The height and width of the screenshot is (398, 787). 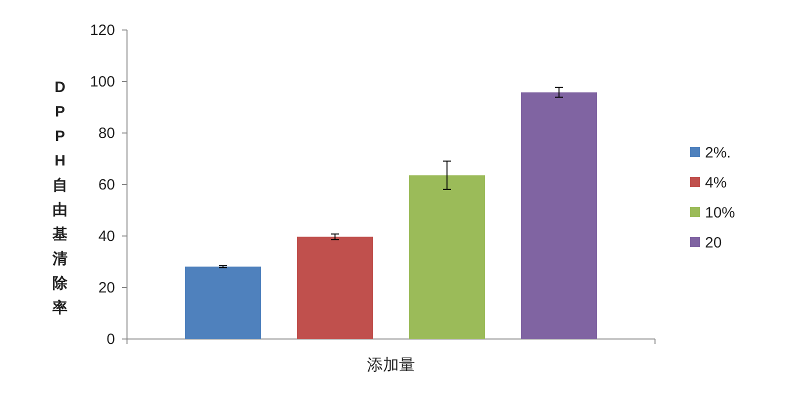 I want to click on legend-label: 10%, so click(x=720, y=213).